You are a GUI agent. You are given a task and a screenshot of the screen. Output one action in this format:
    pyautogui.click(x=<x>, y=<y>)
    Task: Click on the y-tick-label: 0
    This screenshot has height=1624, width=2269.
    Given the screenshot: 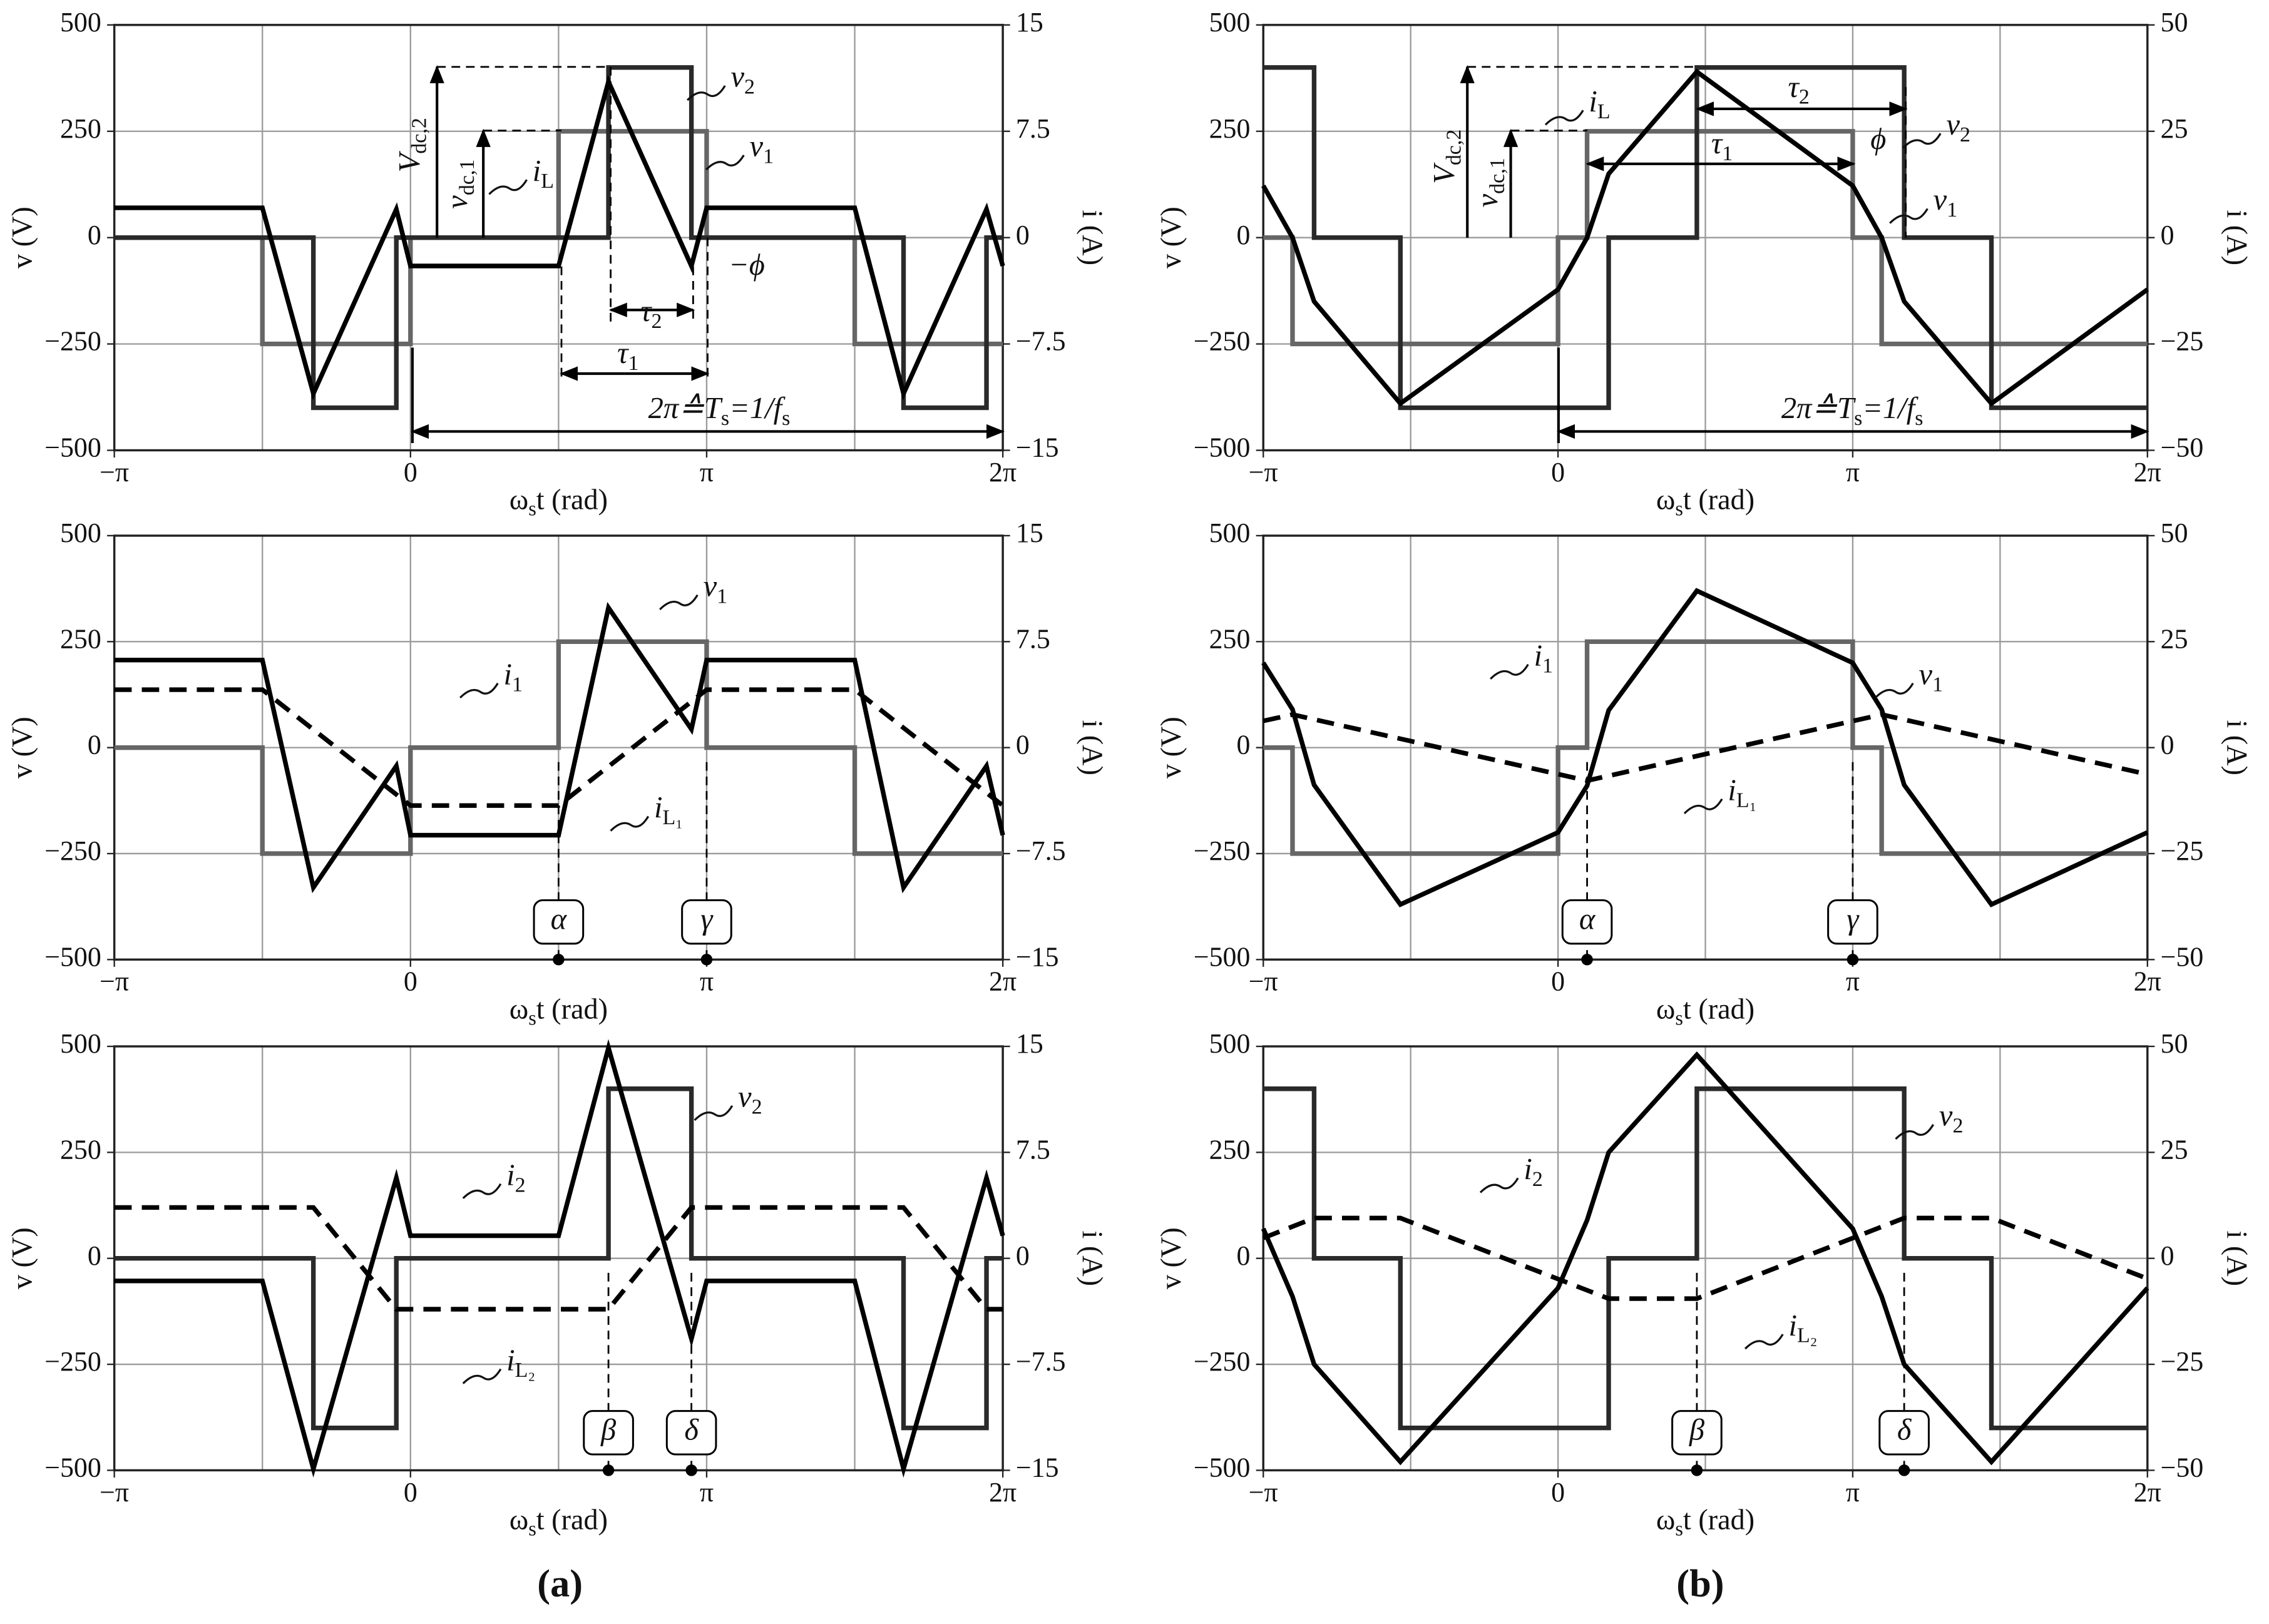 What is the action you would take?
    pyautogui.click(x=95, y=1255)
    